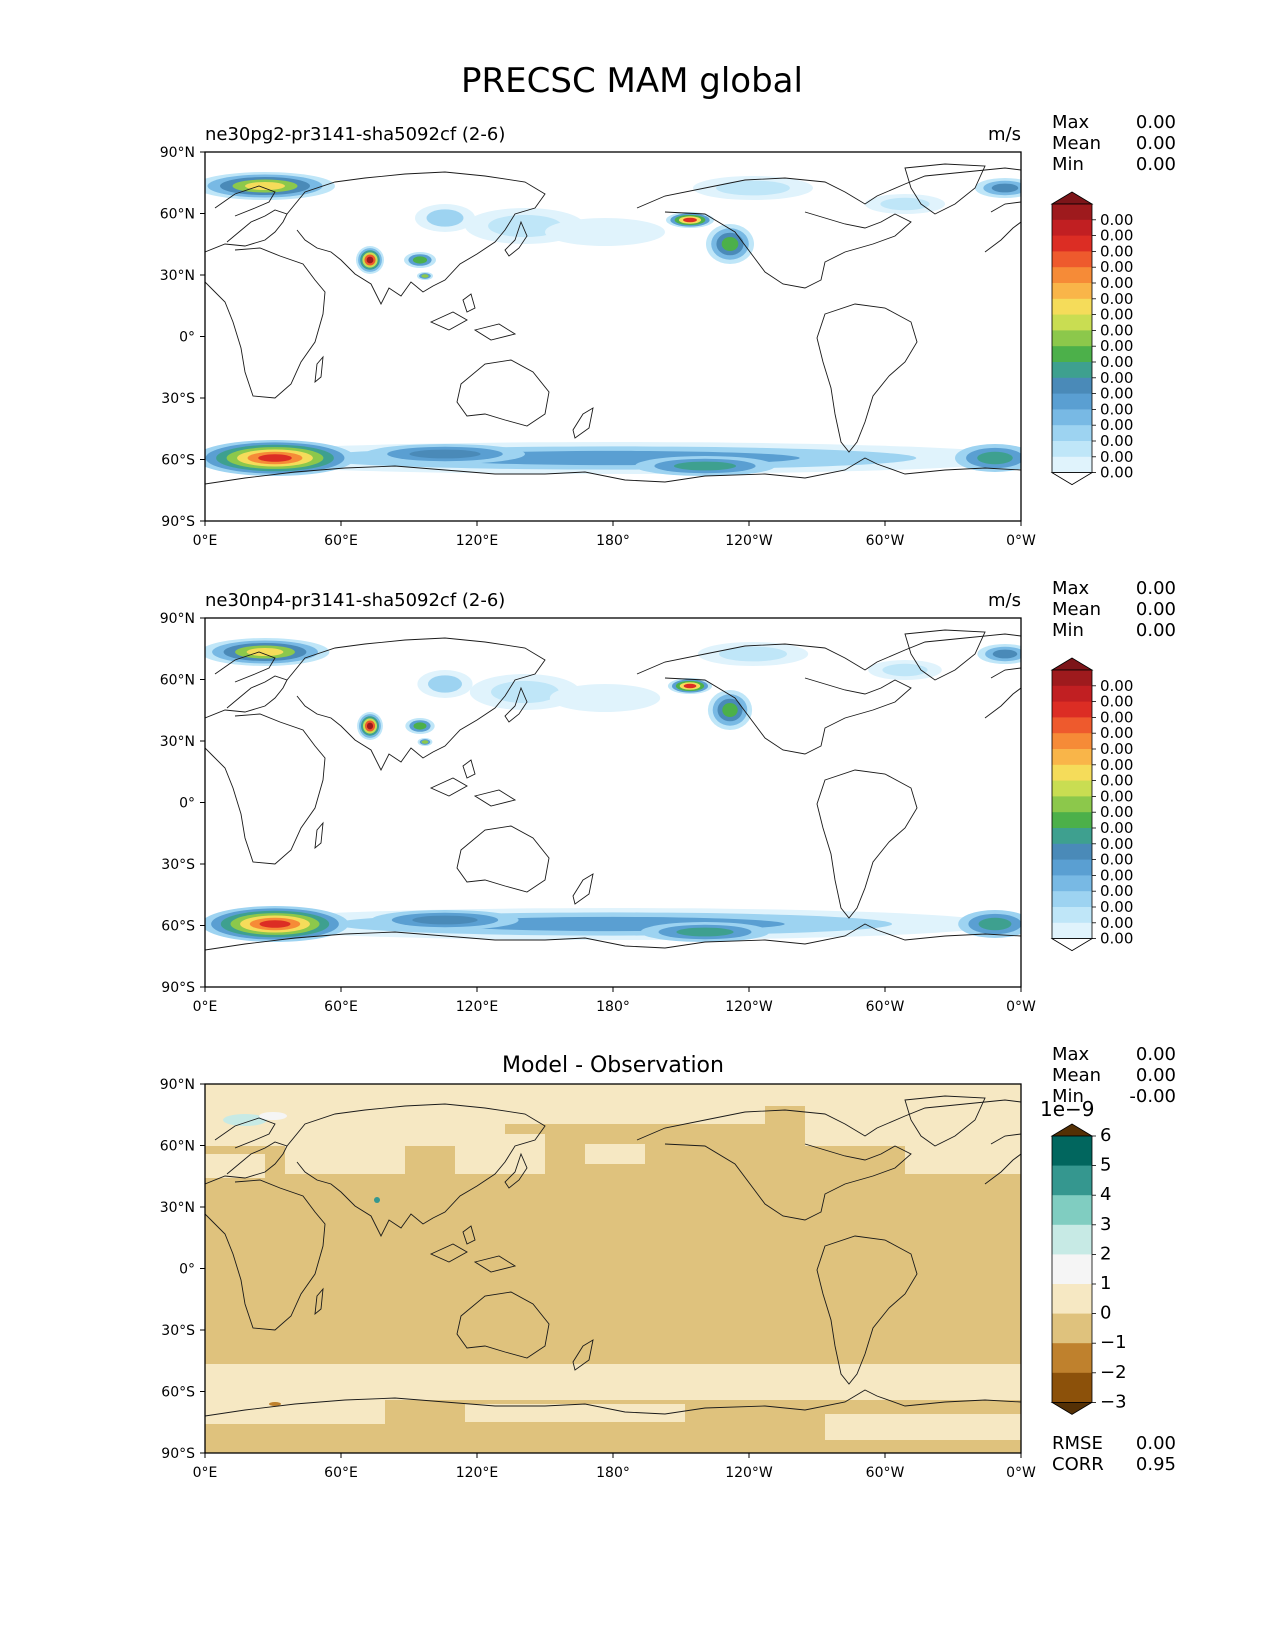  What do you see at coordinates (1113, 1372) in the screenshot?
I see `colorbar-label: −2` at bounding box center [1113, 1372].